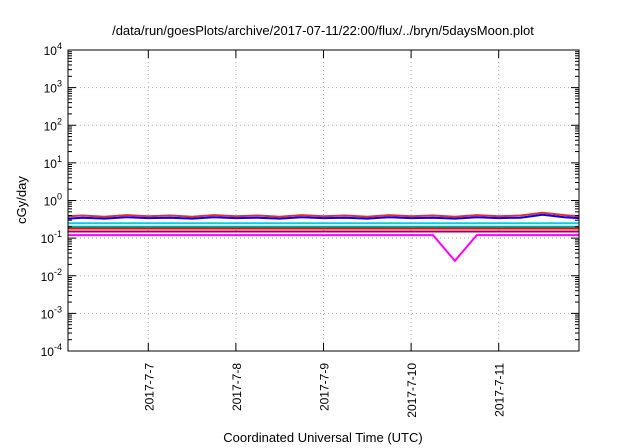 This screenshot has width=640, height=448. What do you see at coordinates (51, 275) in the screenshot?
I see `y-tick-label: 10⁻²` at bounding box center [51, 275].